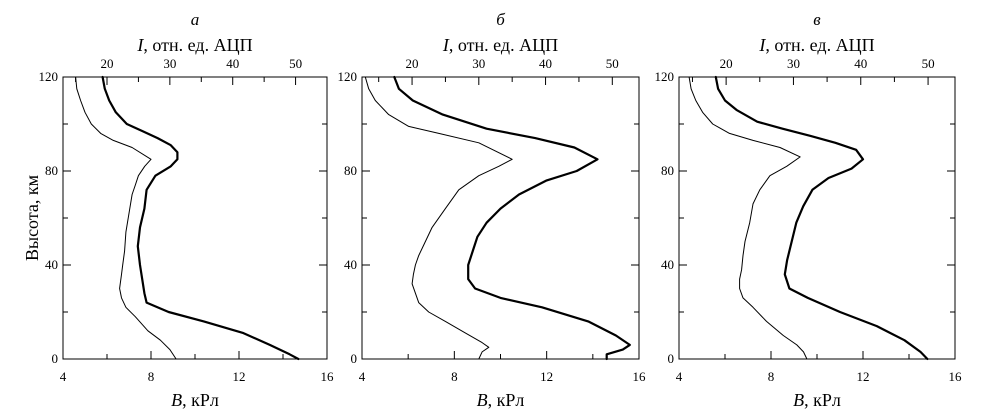 Image resolution: width=996 pixels, height=415 pixels. Describe the element at coordinates (817, 19) in the screenshot. I see `panel-label: в` at that location.